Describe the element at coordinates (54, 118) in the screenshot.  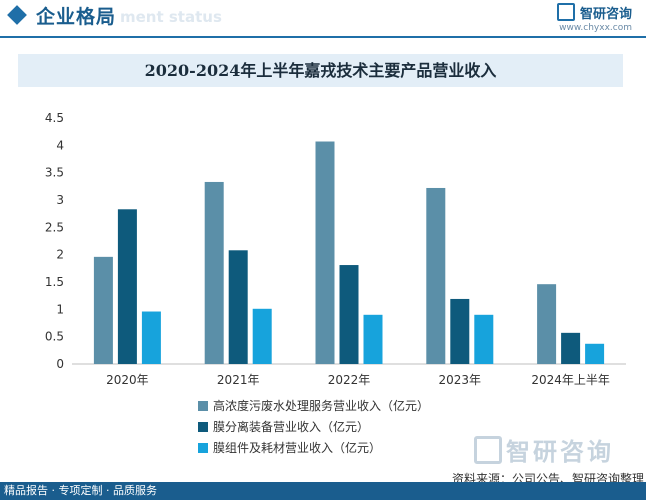
I see `y-tick-label: 4.5` at that location.